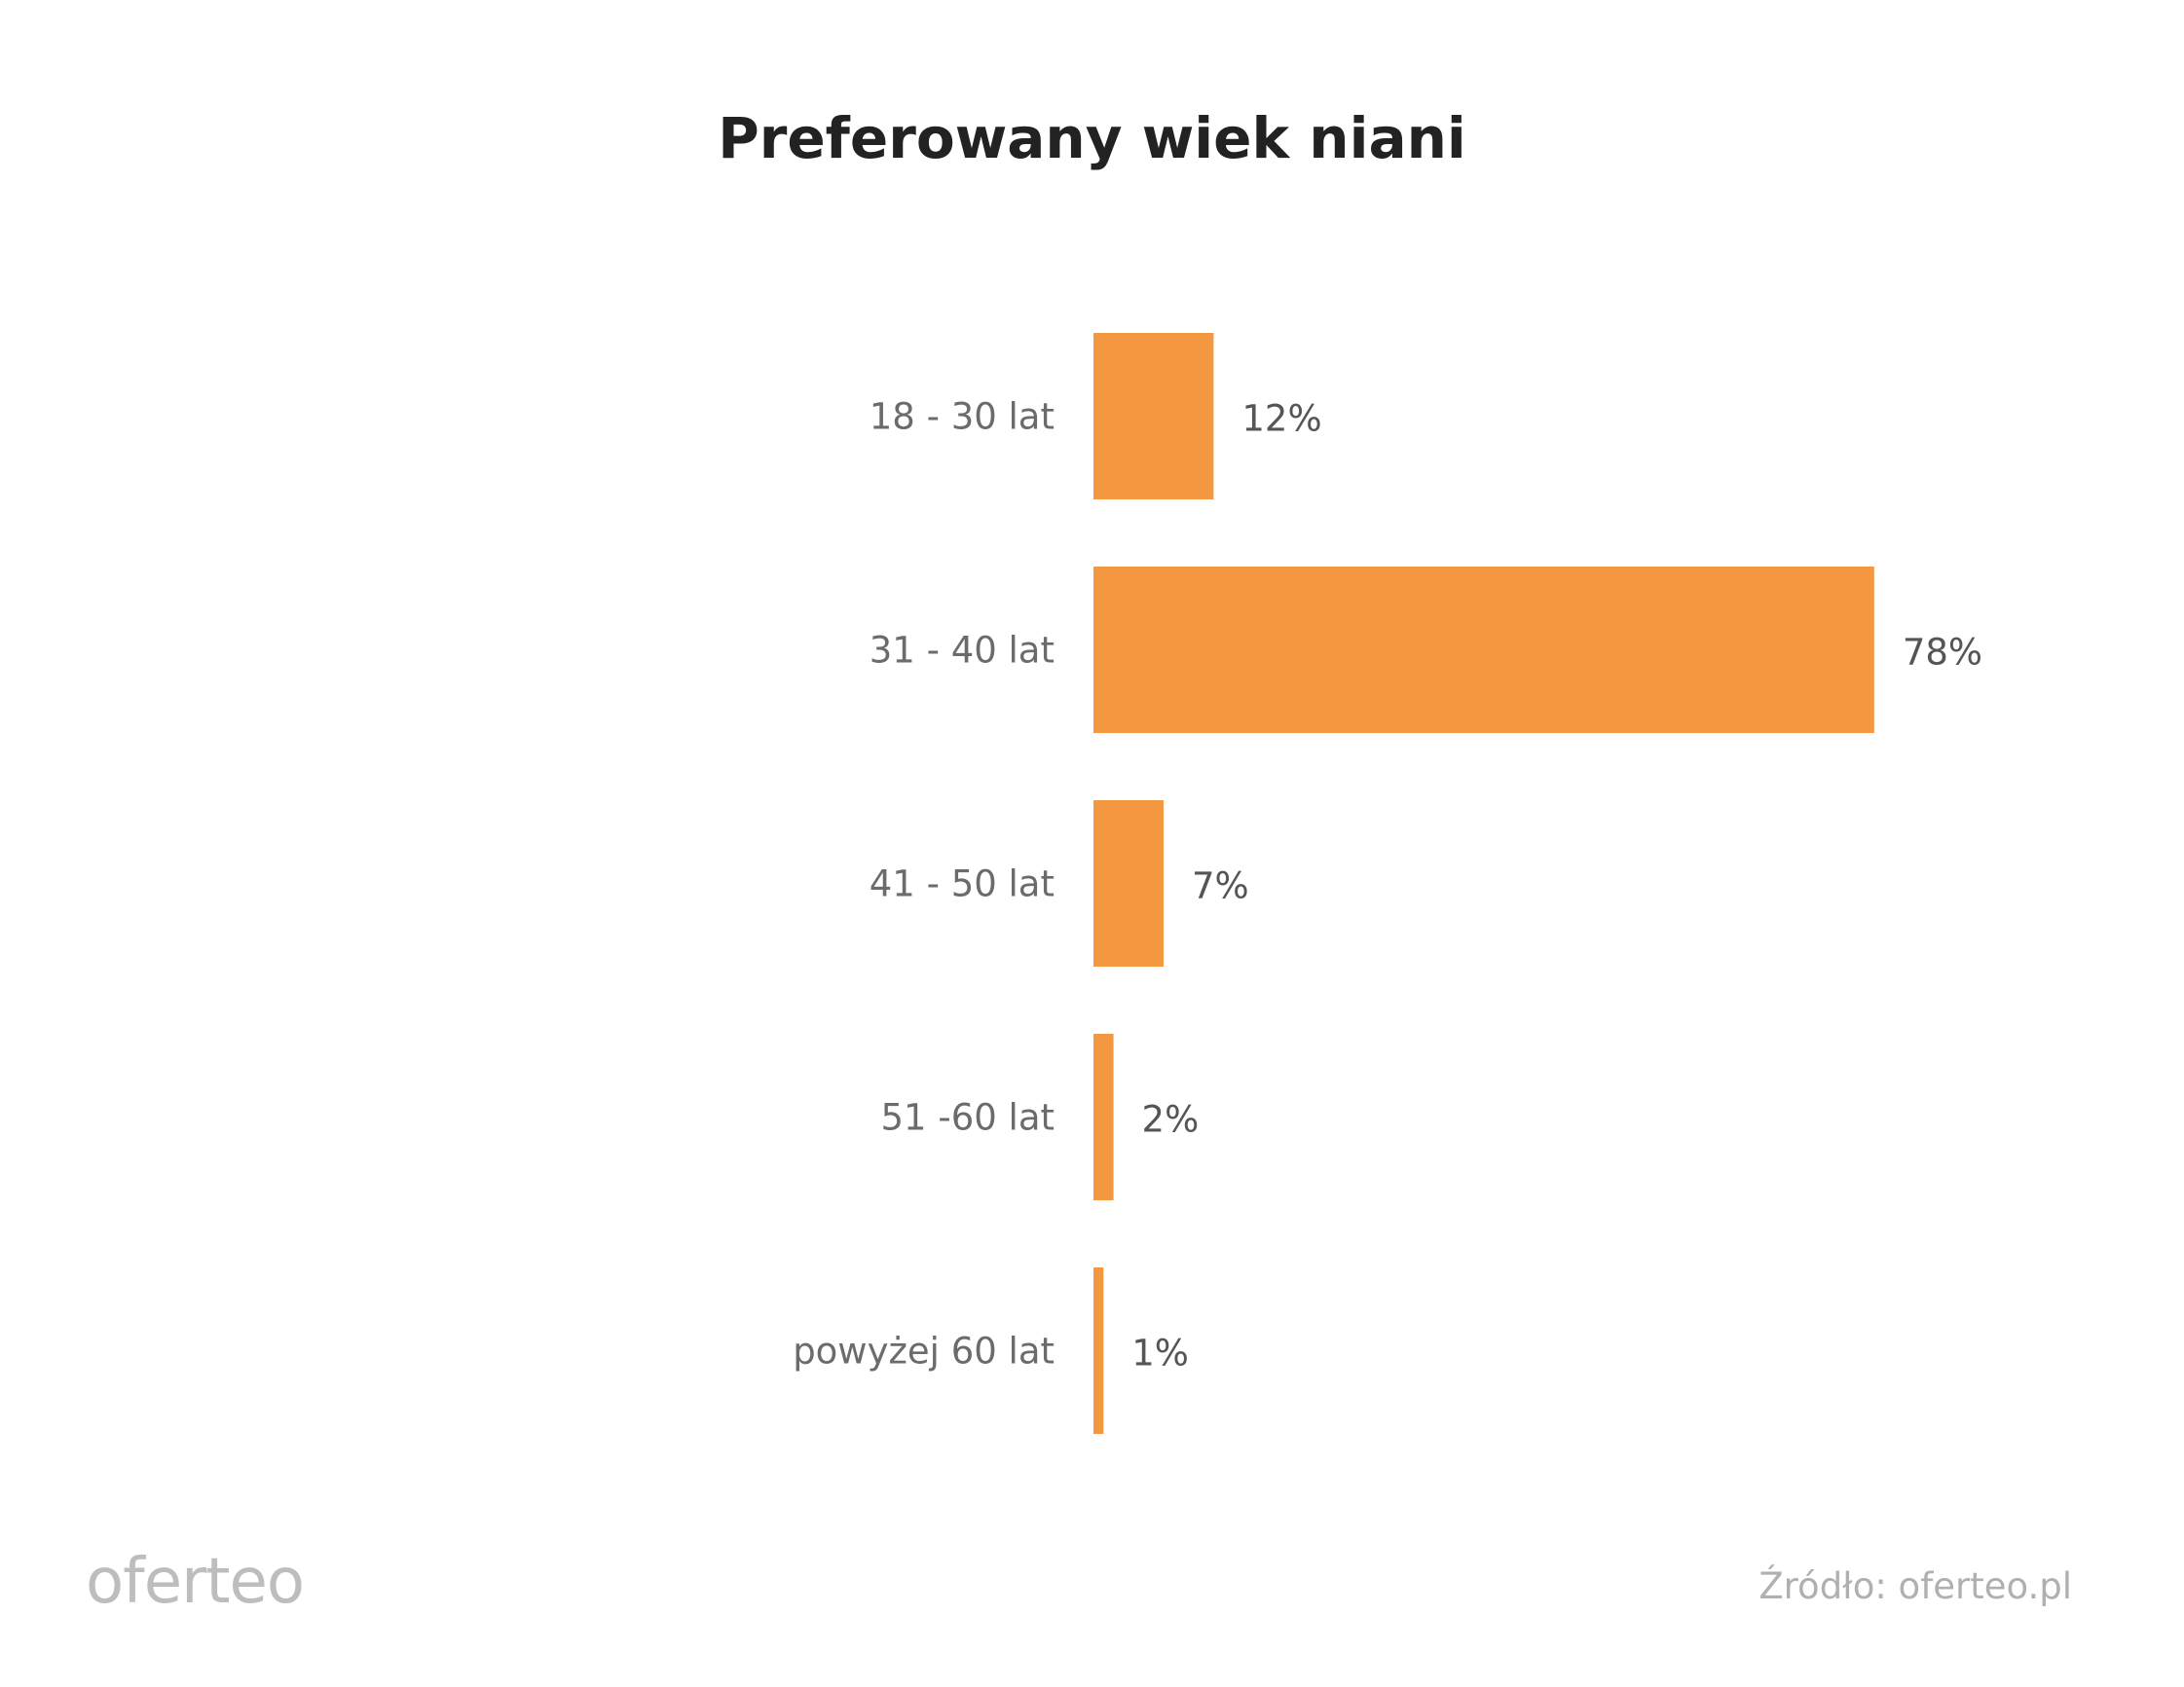 The width and height of the screenshot is (2184, 1687). Describe the element at coordinates (1915, 1586) in the screenshot. I see `source-note: Źródło: oferteo.pl` at that location.